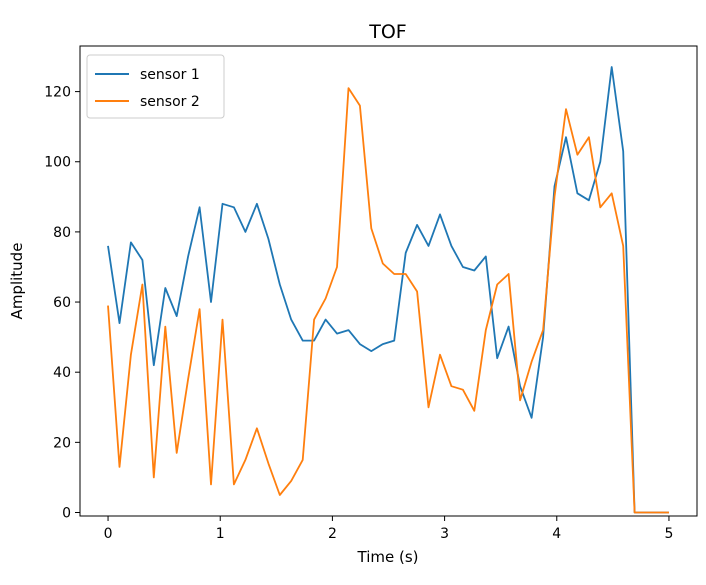 The image size is (706, 585). What do you see at coordinates (57, 93) in the screenshot?
I see `y-tick-label: 120` at bounding box center [57, 93].